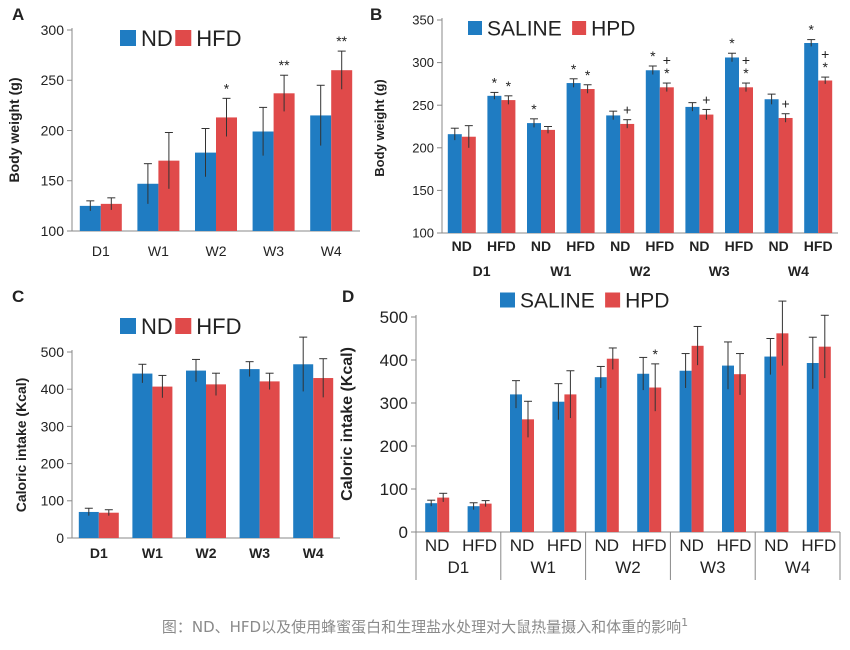  I want to click on panel-c-x-tick-label: W1, so click(152, 553).